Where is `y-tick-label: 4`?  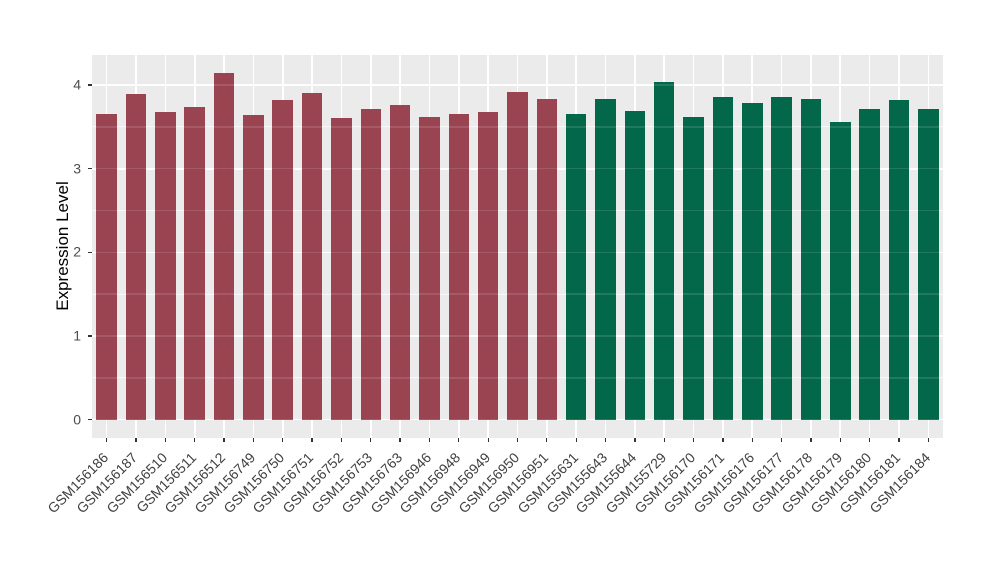 y-tick-label: 4 is located at coordinates (77, 84).